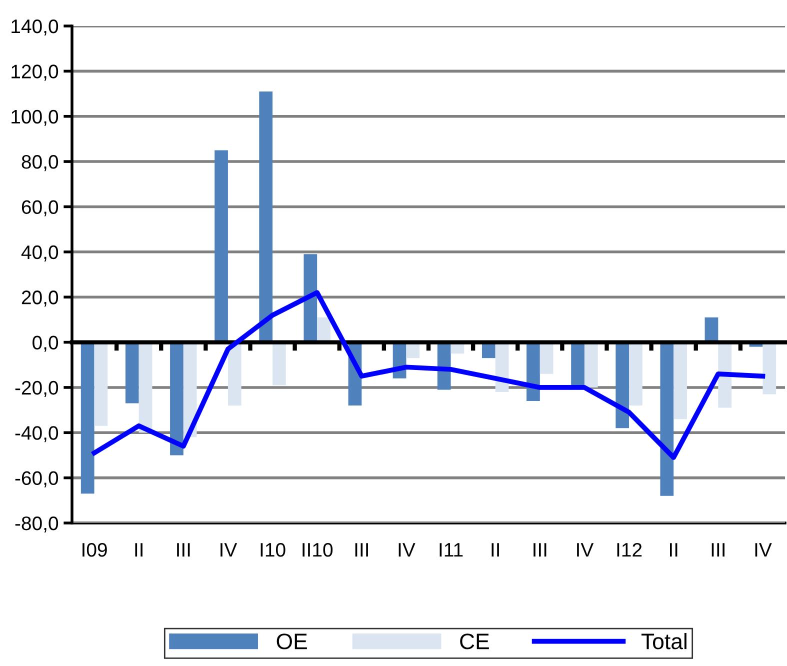  What do you see at coordinates (36, 524) in the screenshot?
I see `y-tick-label: -80,0` at bounding box center [36, 524].